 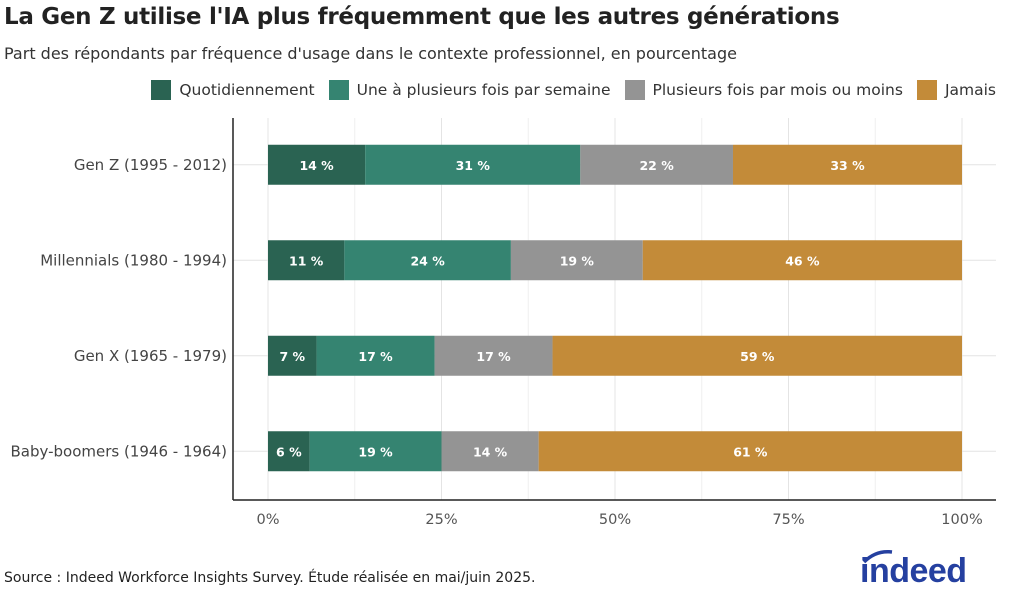 I want to click on legend-item: Une à plusieurs fois par semaine, so click(x=469, y=90).